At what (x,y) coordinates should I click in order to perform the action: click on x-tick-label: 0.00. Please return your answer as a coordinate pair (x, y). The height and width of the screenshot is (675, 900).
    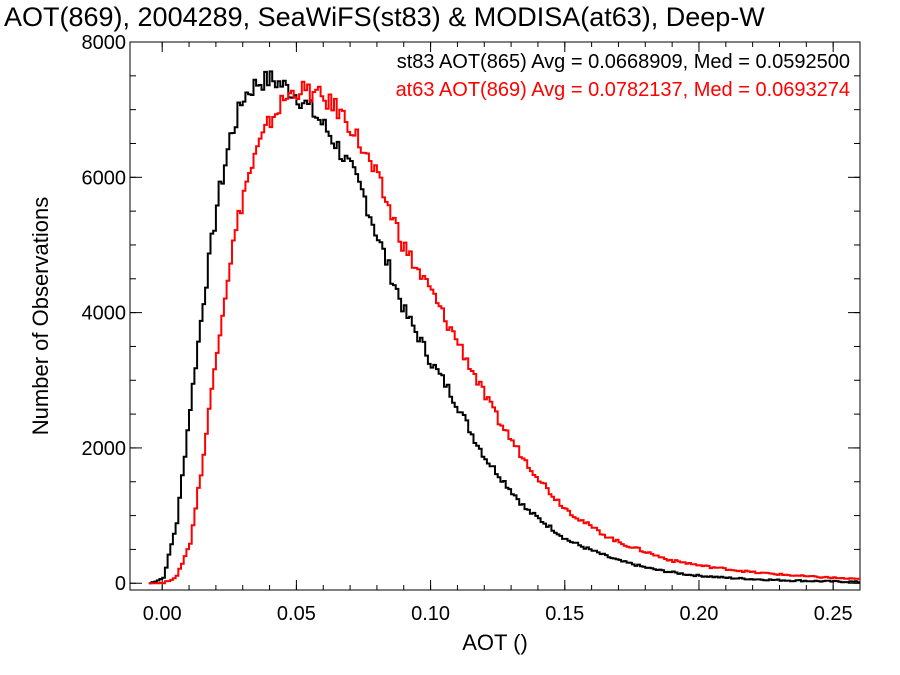
    Looking at the image, I should click on (162, 614).